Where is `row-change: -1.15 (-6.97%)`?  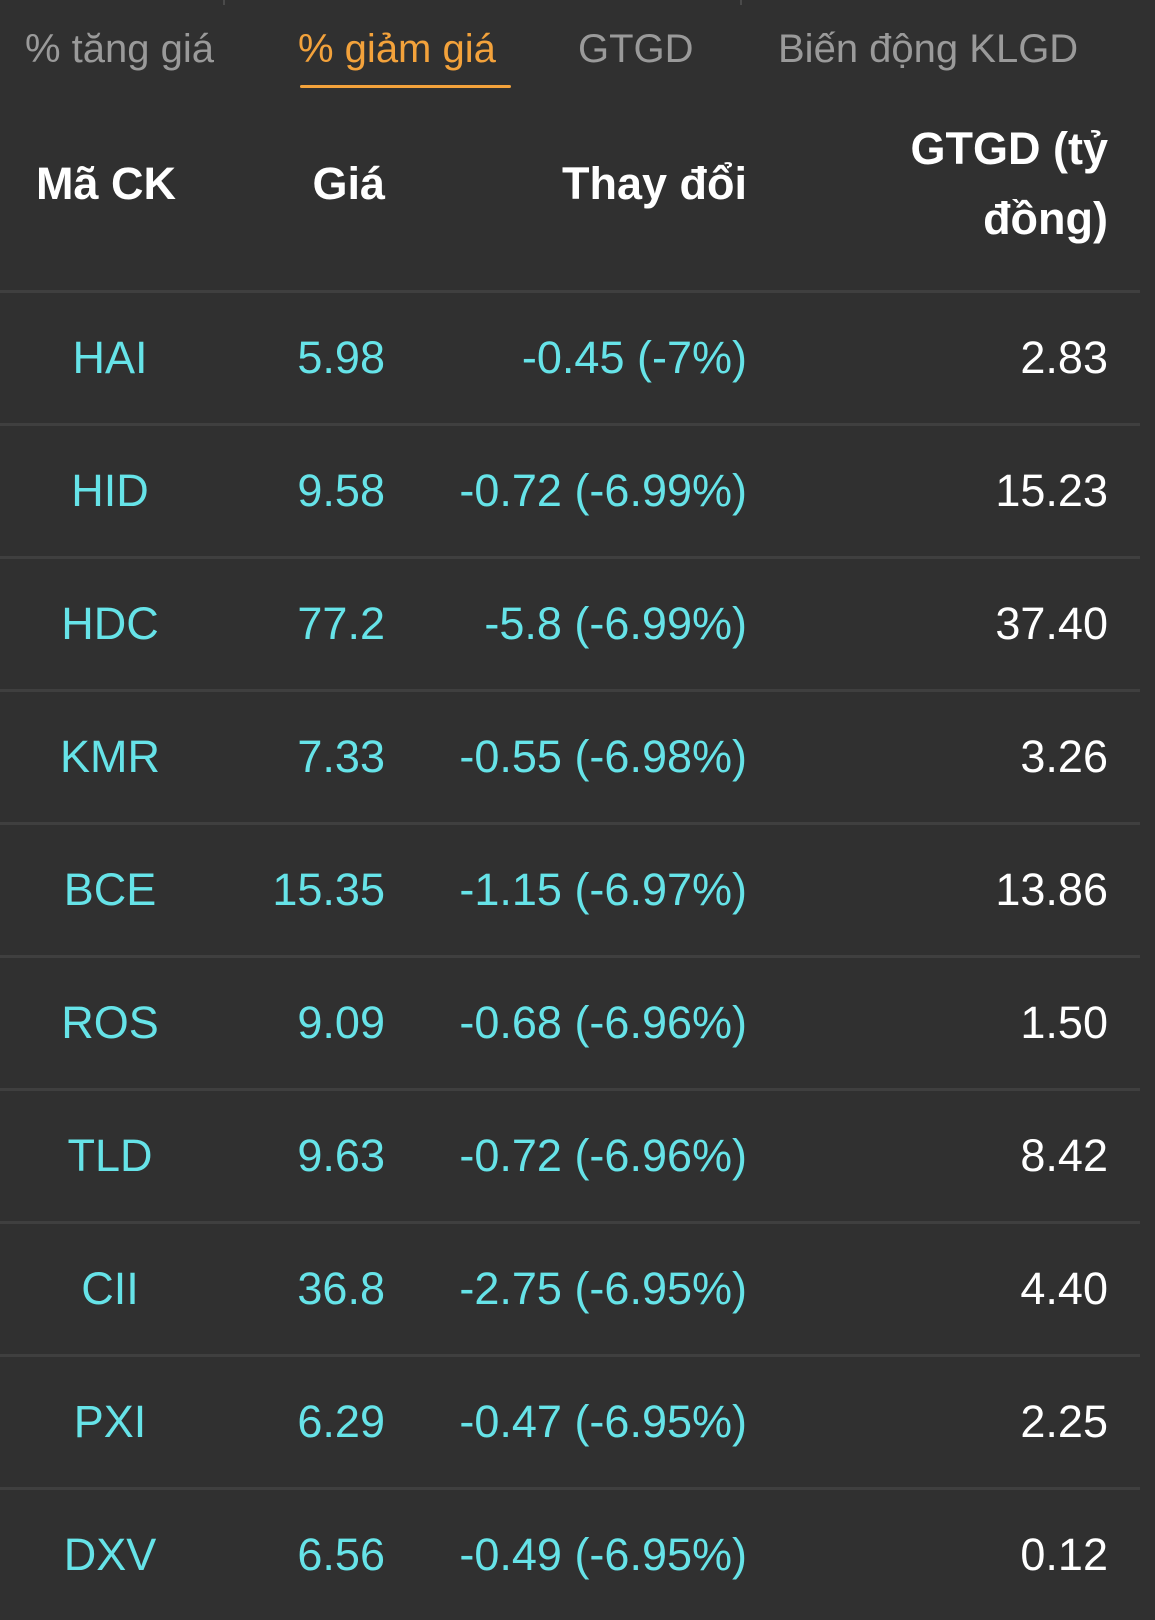
row-change: -1.15 (-6.97%) is located at coordinates (603, 889).